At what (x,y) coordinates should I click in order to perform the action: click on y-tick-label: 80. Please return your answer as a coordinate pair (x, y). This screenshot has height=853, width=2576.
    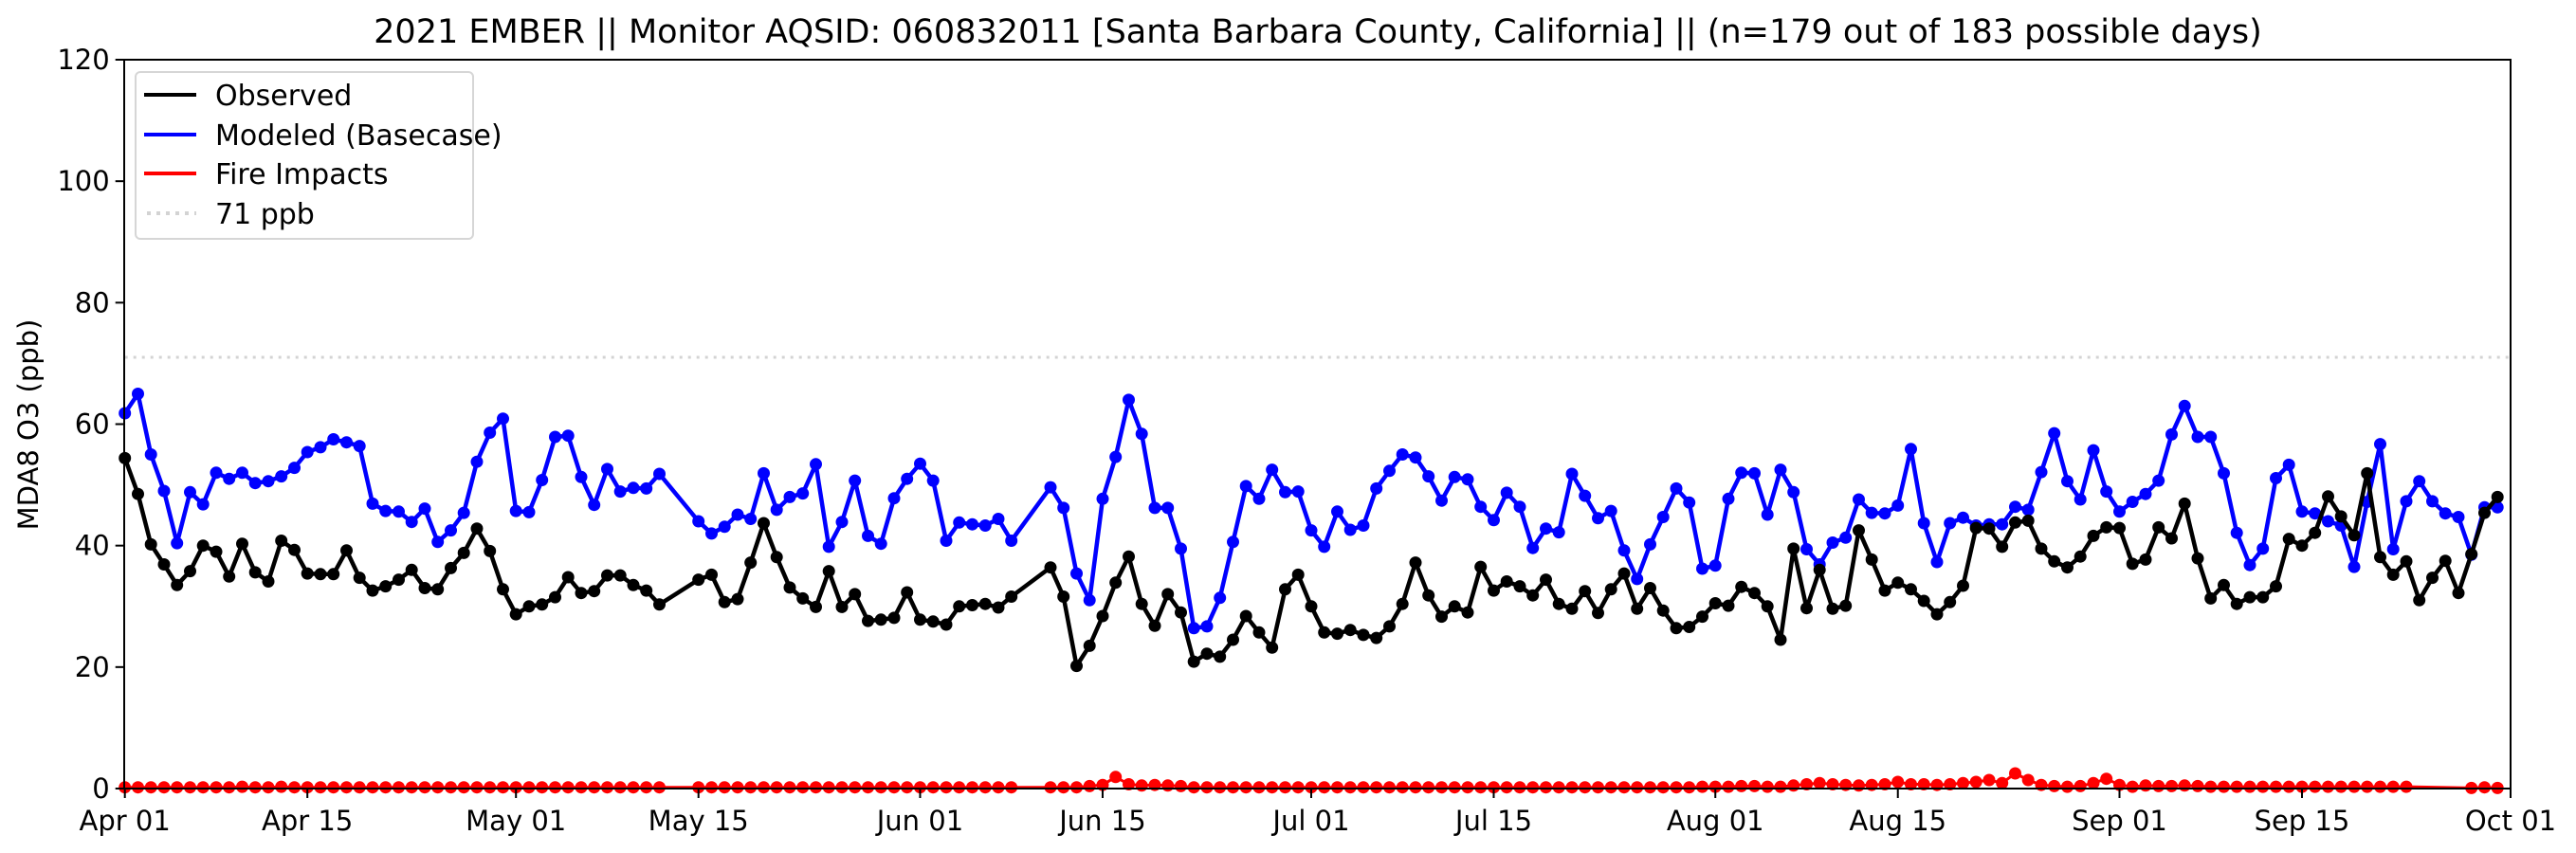
    Looking at the image, I should click on (92, 302).